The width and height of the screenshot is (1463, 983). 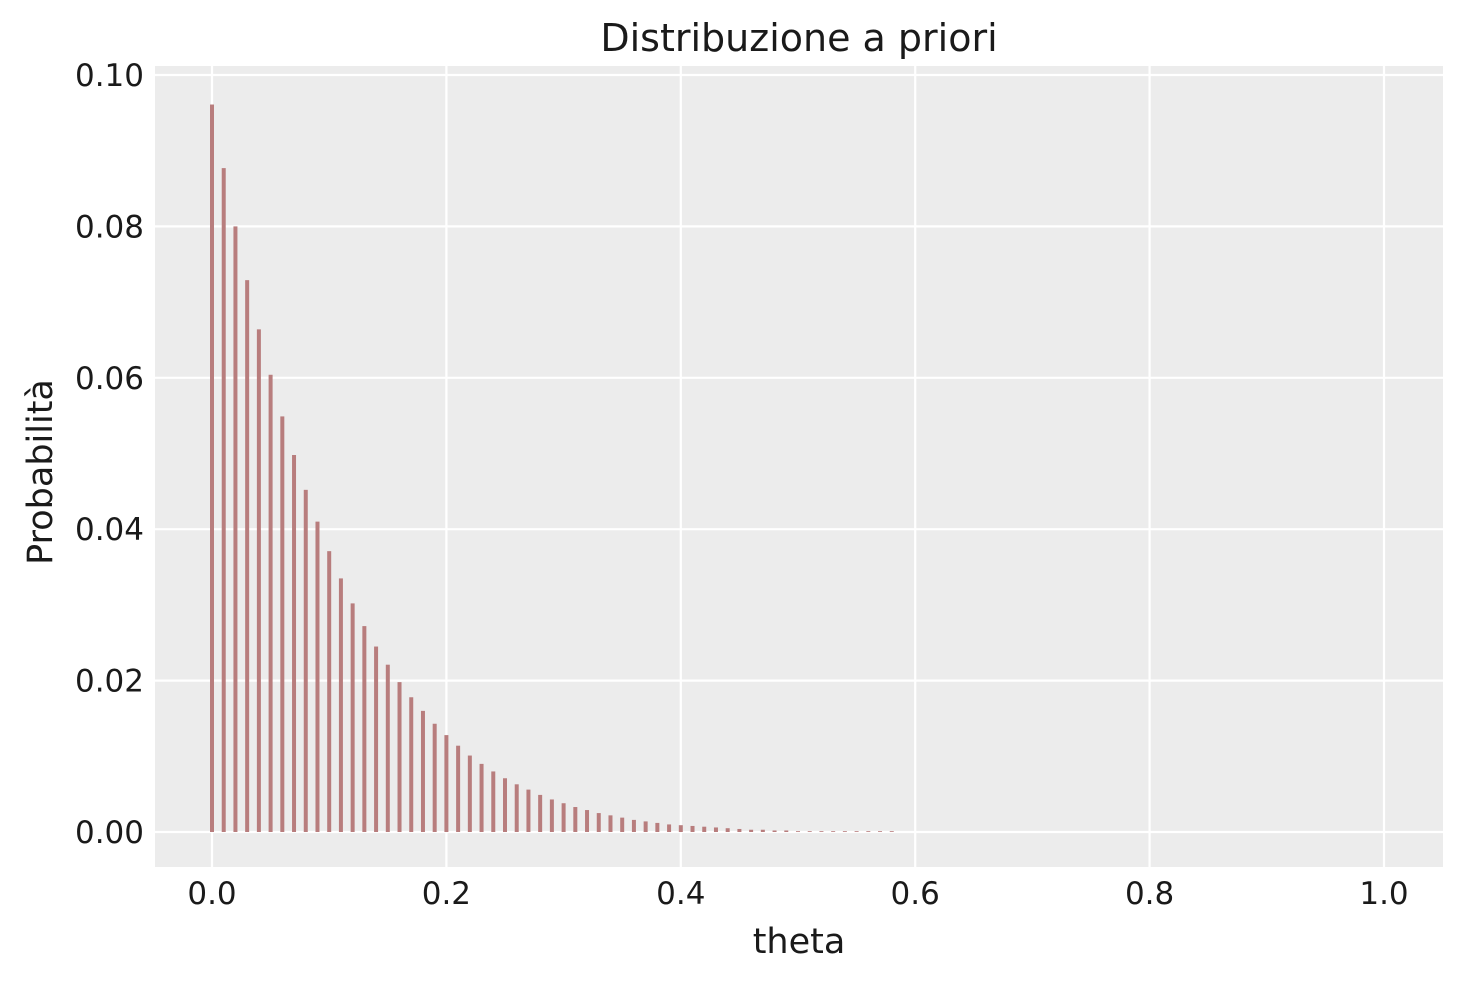 What do you see at coordinates (1383, 894) in the screenshot?
I see `x-tick-label: 1.0` at bounding box center [1383, 894].